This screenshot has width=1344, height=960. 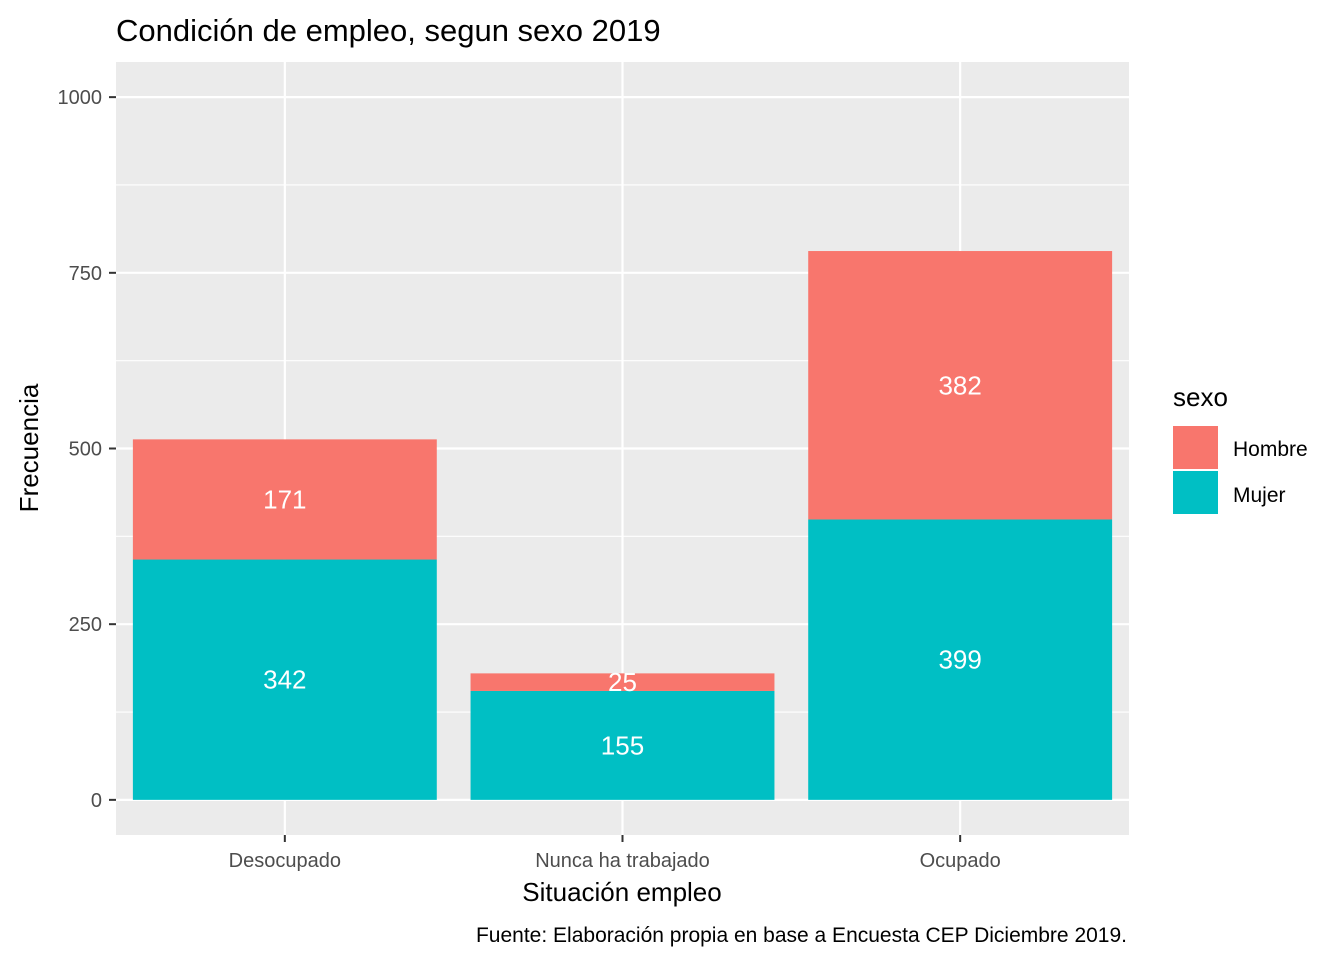 I want to click on data-label-hombre-2: 25, so click(x=622, y=682).